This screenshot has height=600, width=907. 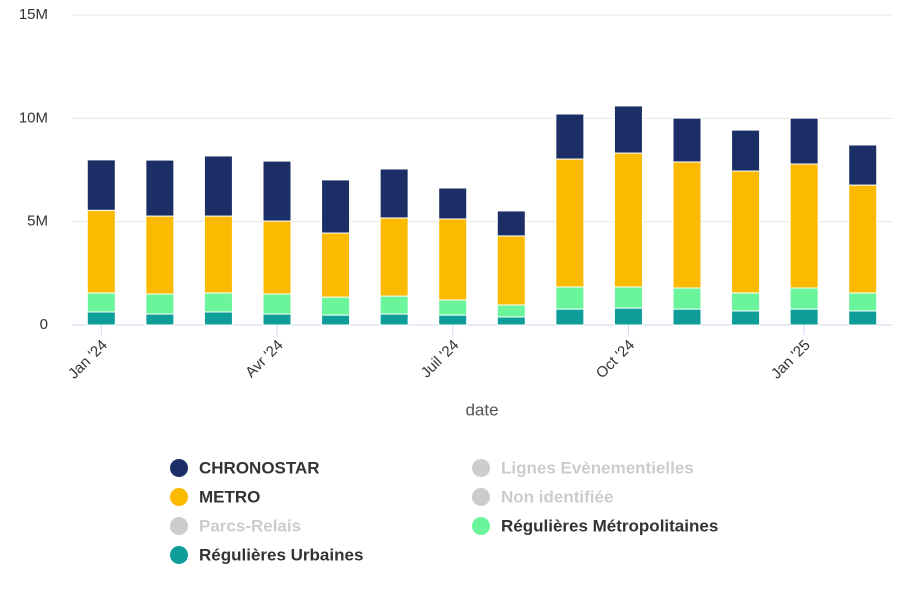 I want to click on x-tick-label: Avr '24, so click(x=264, y=359).